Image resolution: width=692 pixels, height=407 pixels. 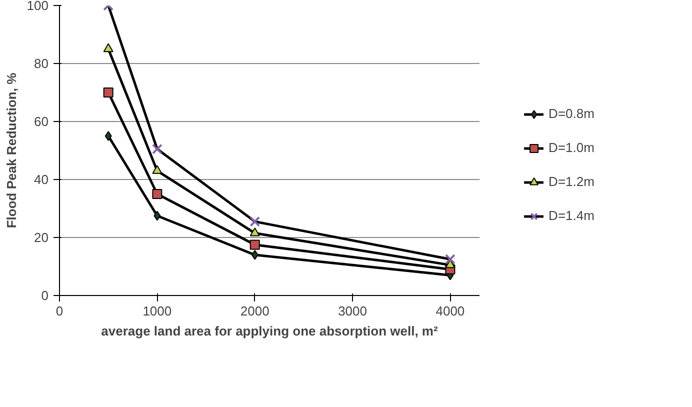 What do you see at coordinates (255, 311) in the screenshot?
I see `x-tick-label: 2000` at bounding box center [255, 311].